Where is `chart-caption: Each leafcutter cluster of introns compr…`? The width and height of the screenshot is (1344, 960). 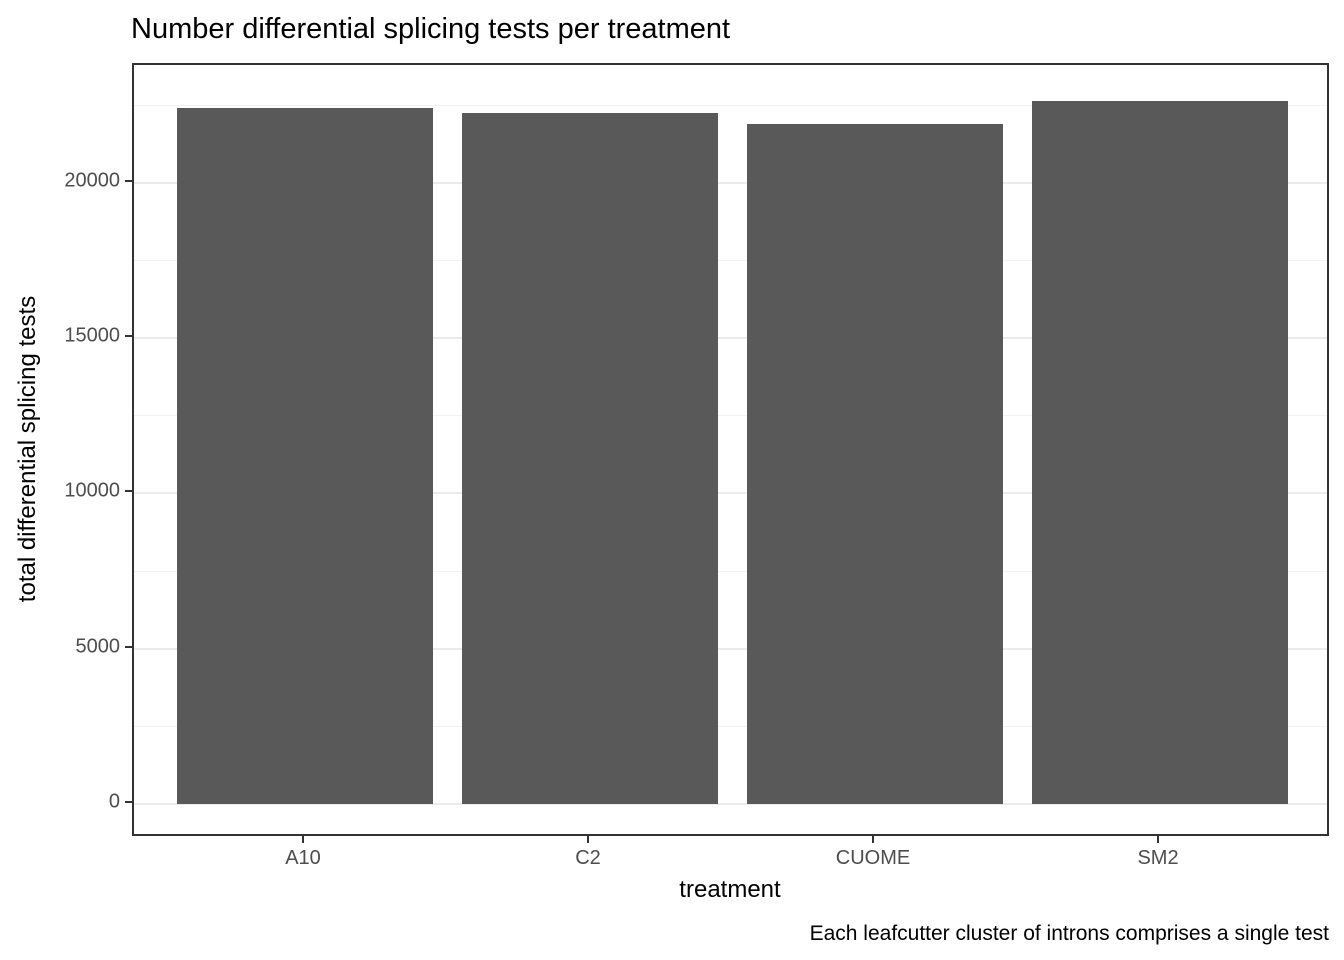
chart-caption: Each leafcutter cluster of introns compr… is located at coordinates (1069, 933).